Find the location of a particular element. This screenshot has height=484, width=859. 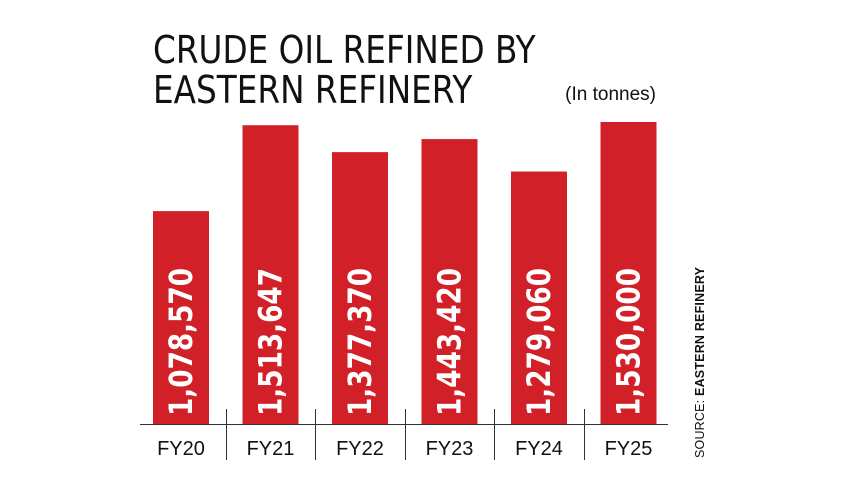

source-credit: SOURCE: EASTERN REFINERY is located at coordinates (700, 362).